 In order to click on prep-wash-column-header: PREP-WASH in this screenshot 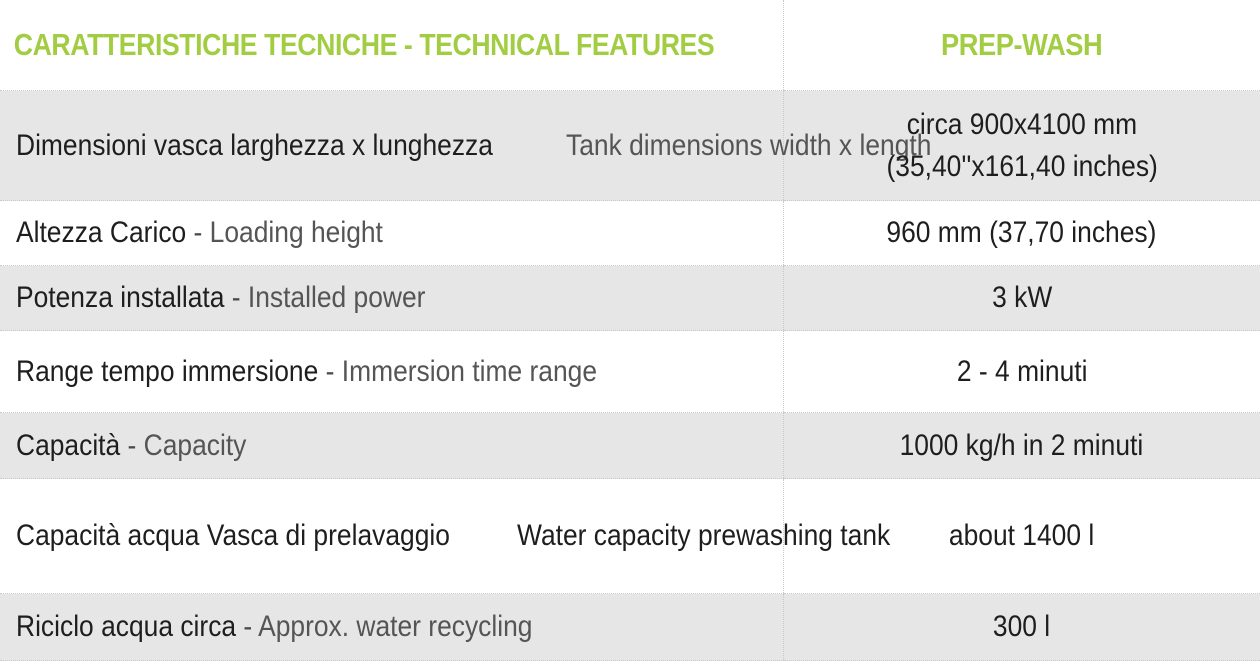, I will do `click(1021, 45)`.